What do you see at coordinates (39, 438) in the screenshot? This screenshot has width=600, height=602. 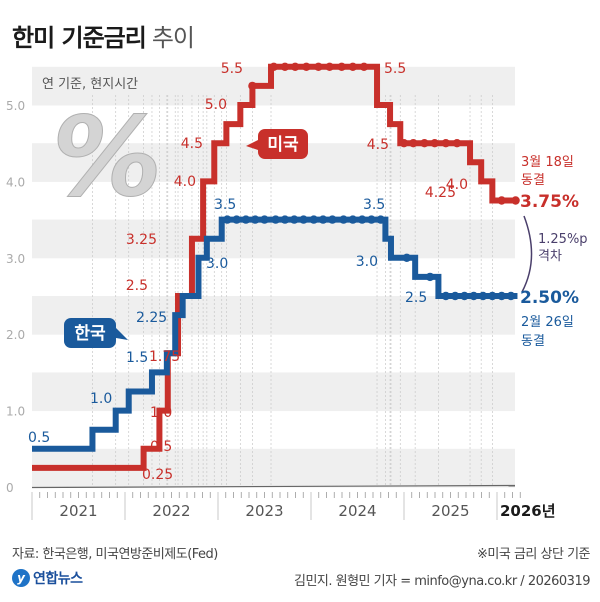 I see `kr-value-label: 0.5` at bounding box center [39, 438].